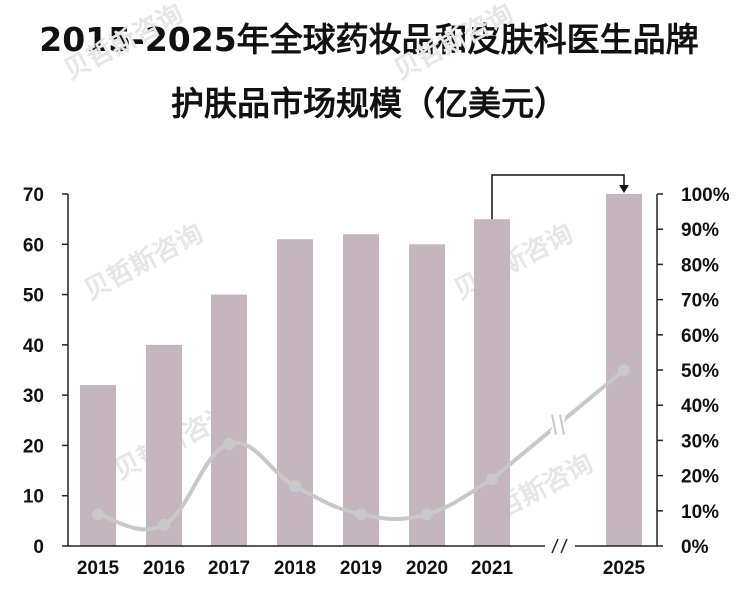  I want to click on y2-tick-label: 20%, so click(700, 477).